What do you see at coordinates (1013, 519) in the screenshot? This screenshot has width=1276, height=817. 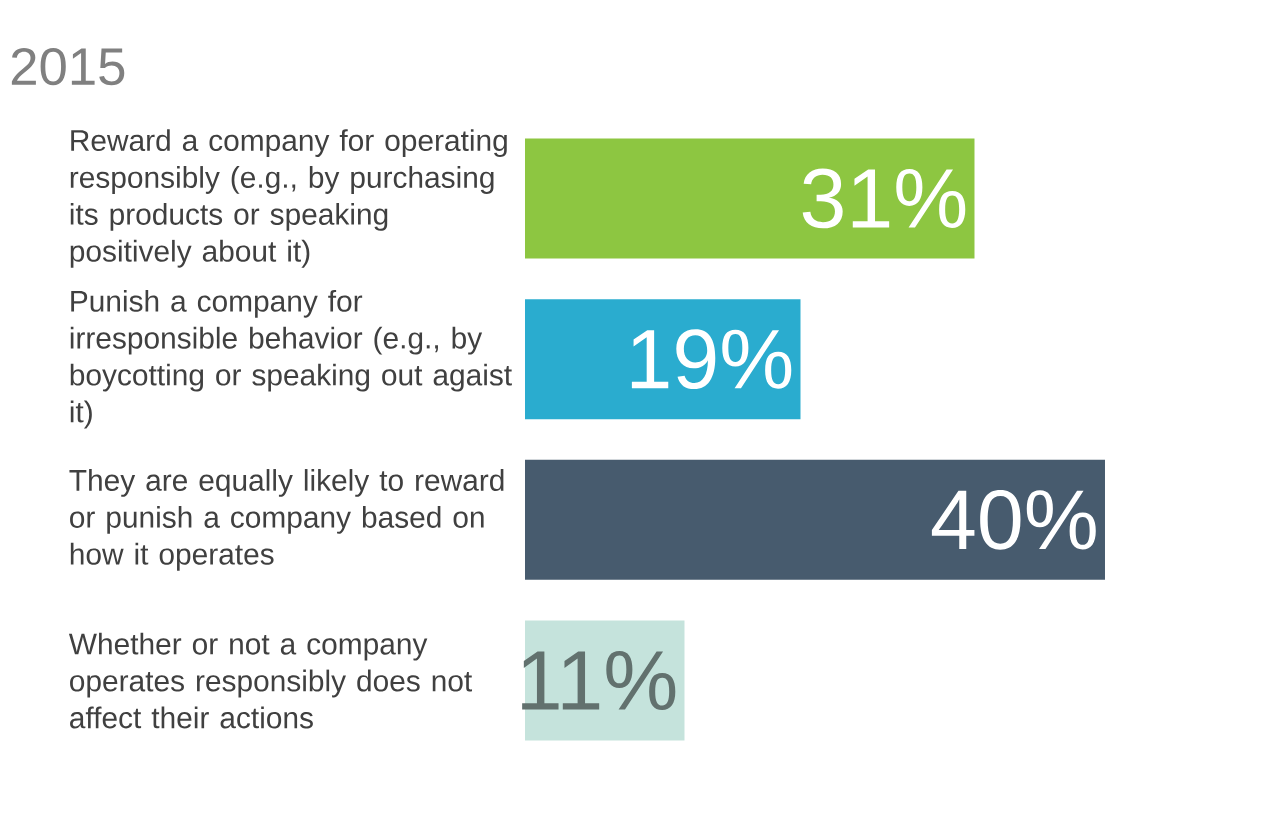 I see `data-label: 40%` at bounding box center [1013, 519].